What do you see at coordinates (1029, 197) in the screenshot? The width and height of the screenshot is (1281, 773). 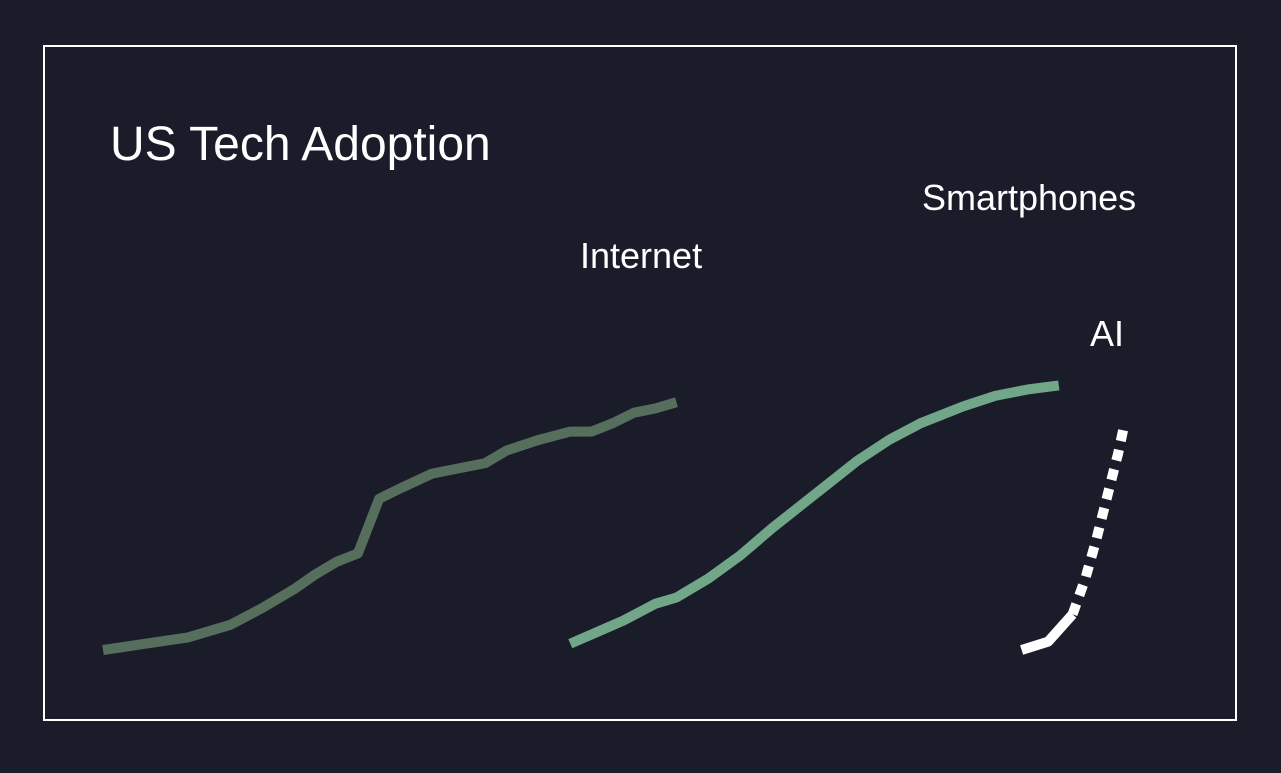 I see `label-smartphones: Smartphones` at bounding box center [1029, 197].